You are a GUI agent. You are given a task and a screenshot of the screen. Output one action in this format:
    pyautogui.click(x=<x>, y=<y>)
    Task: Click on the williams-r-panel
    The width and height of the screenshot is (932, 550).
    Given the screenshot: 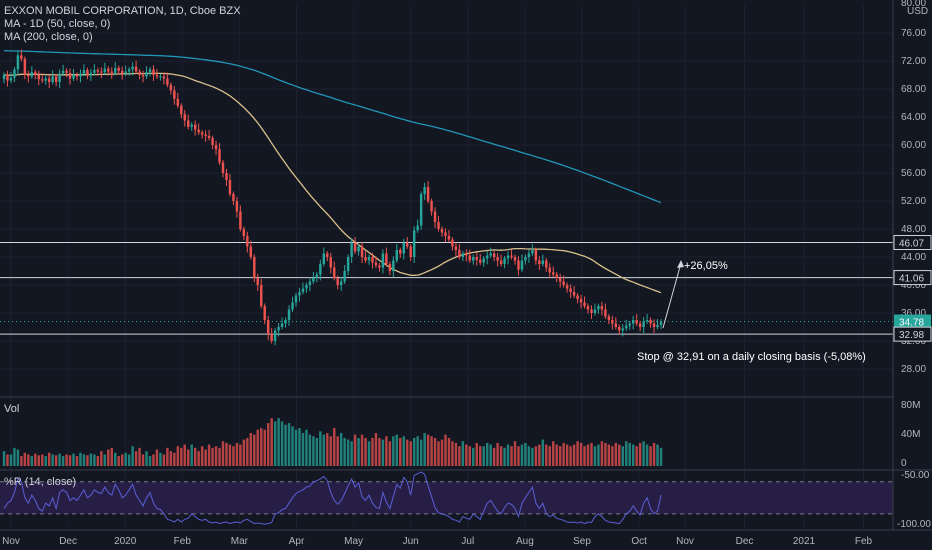 What is the action you would take?
    pyautogui.click(x=446, y=498)
    